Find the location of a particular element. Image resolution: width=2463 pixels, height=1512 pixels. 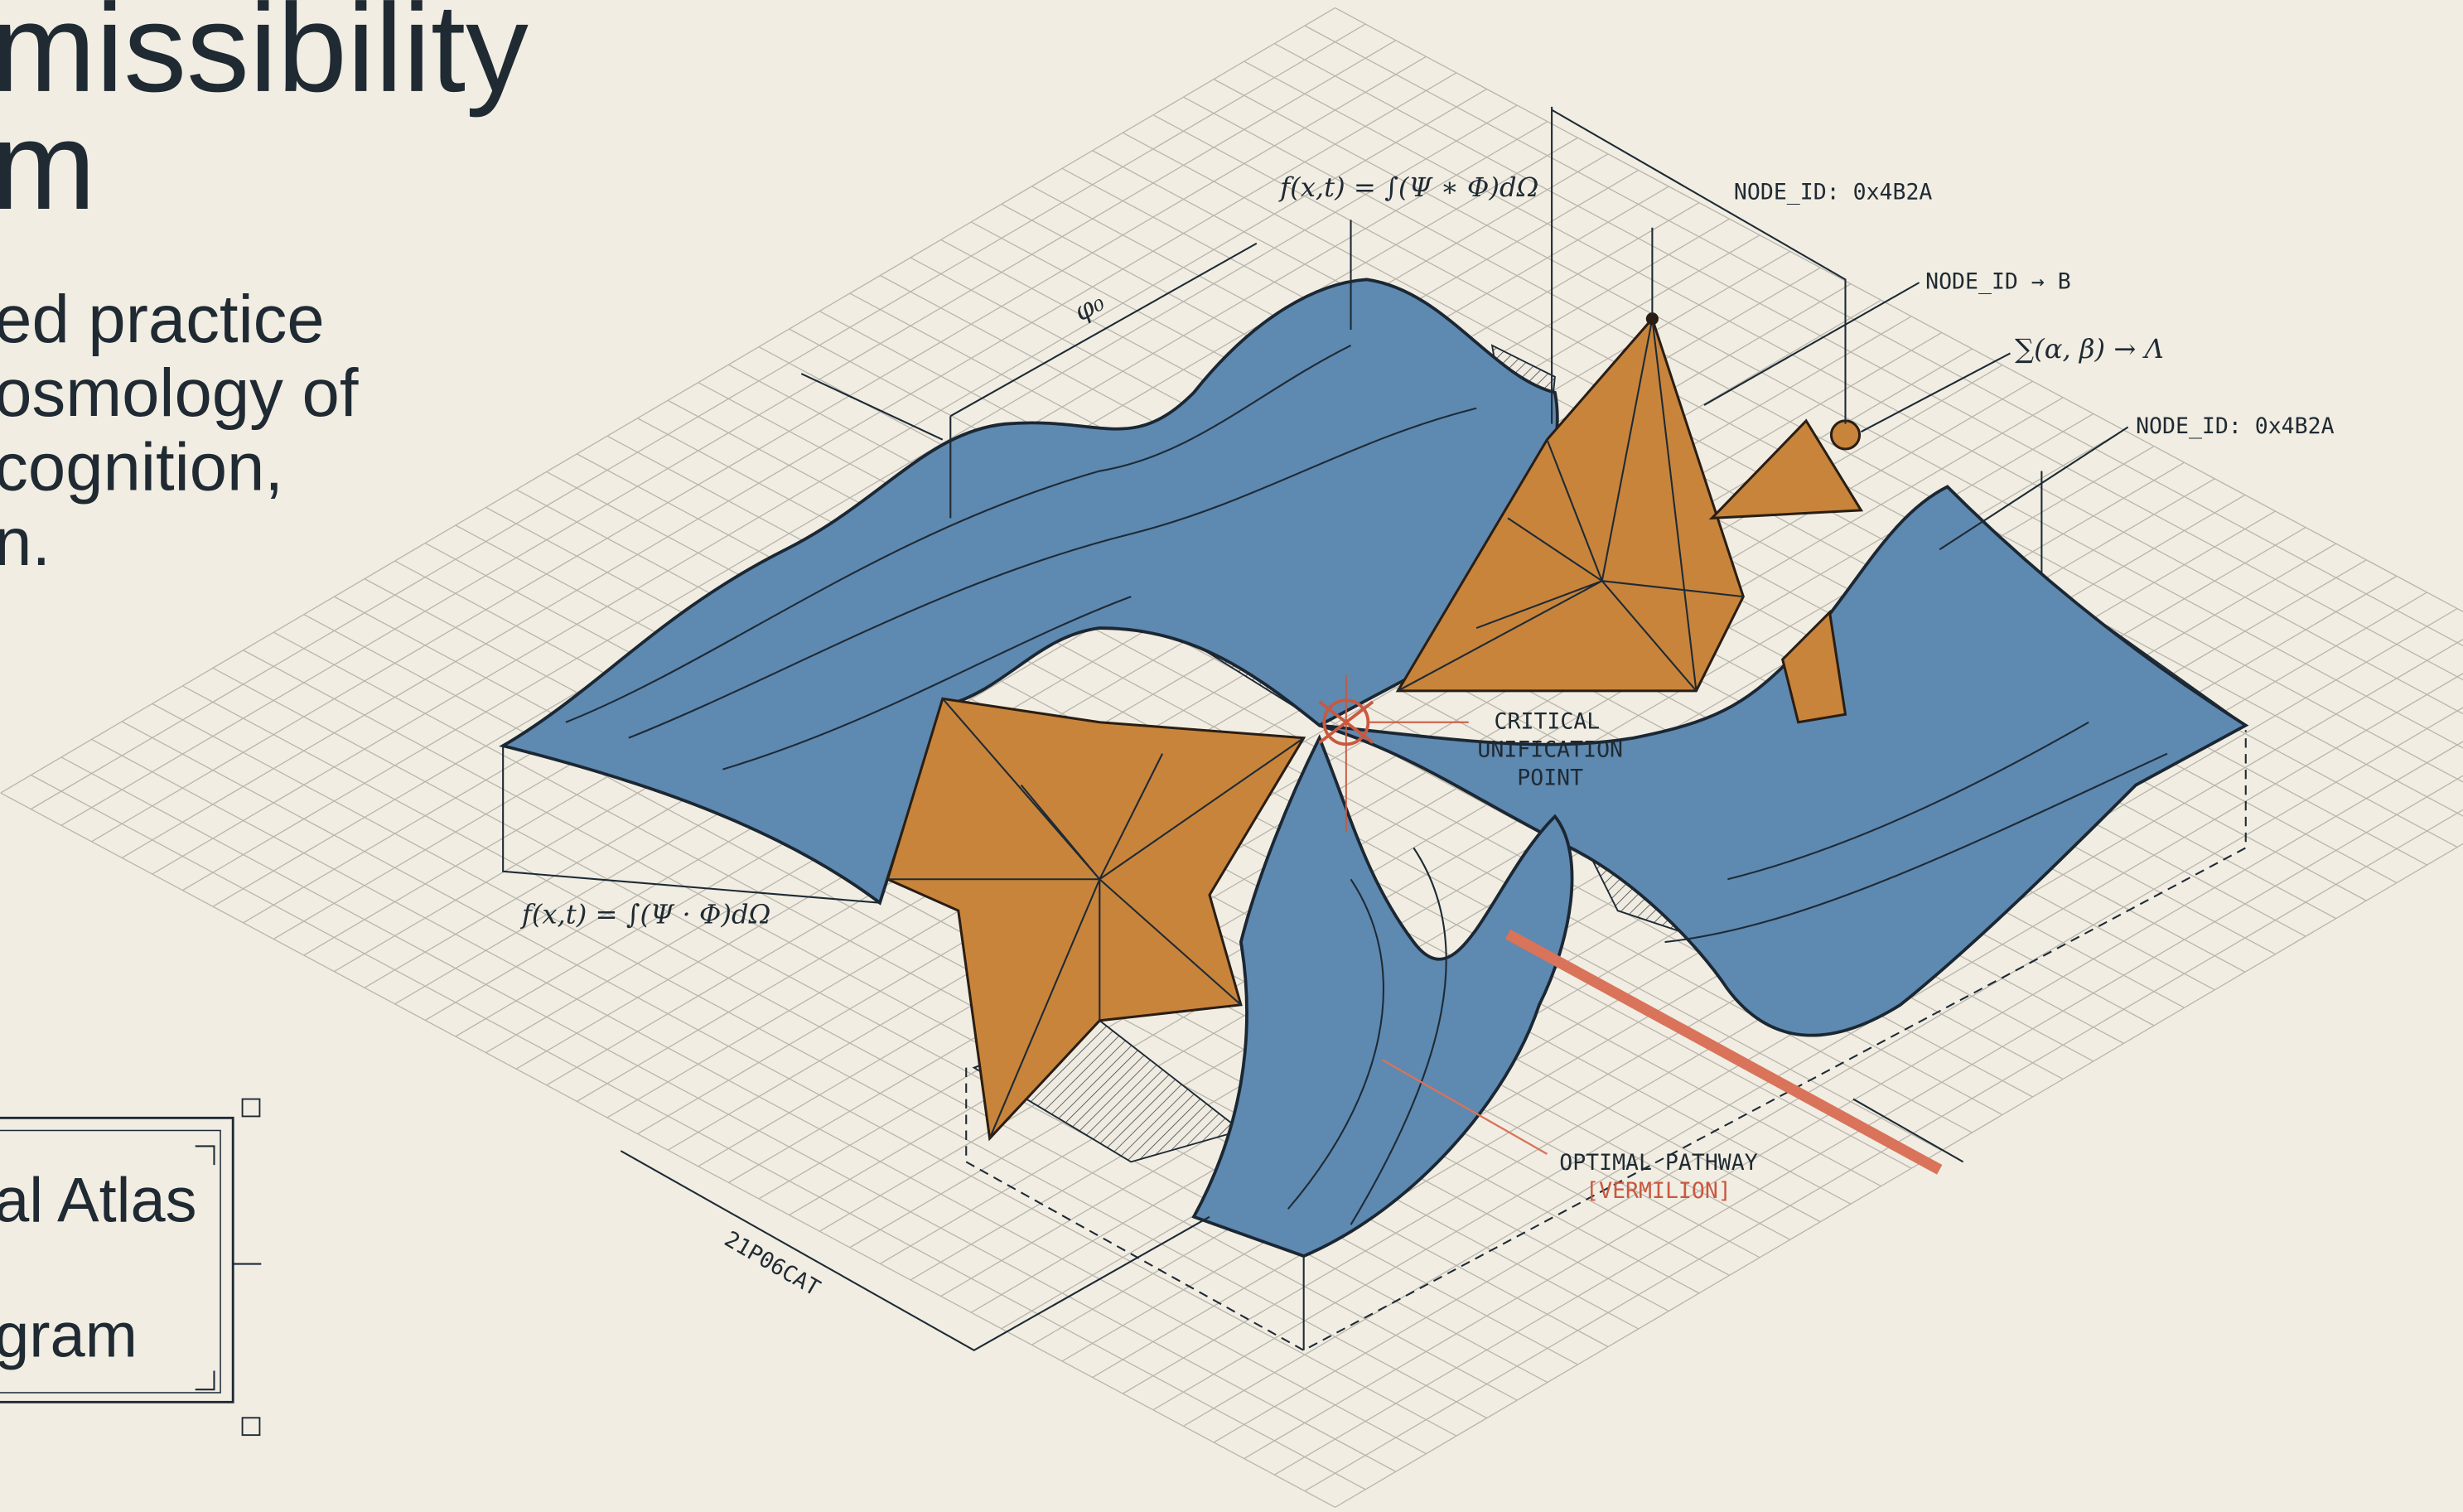

critical-point is located at coordinates (1631, 924).